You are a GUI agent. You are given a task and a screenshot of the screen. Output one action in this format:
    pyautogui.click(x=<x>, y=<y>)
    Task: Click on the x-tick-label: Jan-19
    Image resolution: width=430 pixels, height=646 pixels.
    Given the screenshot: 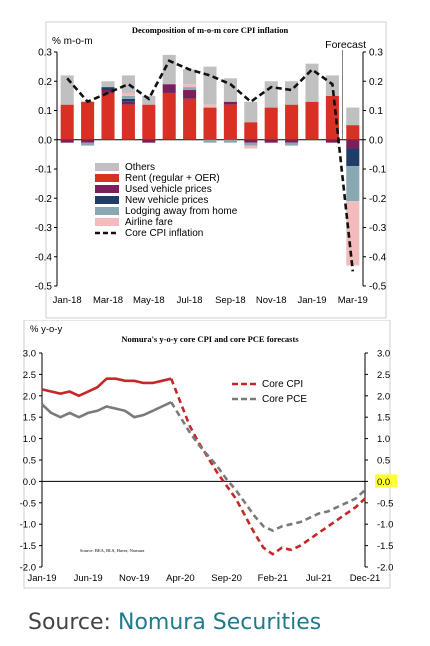 What is the action you would take?
    pyautogui.click(x=41, y=578)
    